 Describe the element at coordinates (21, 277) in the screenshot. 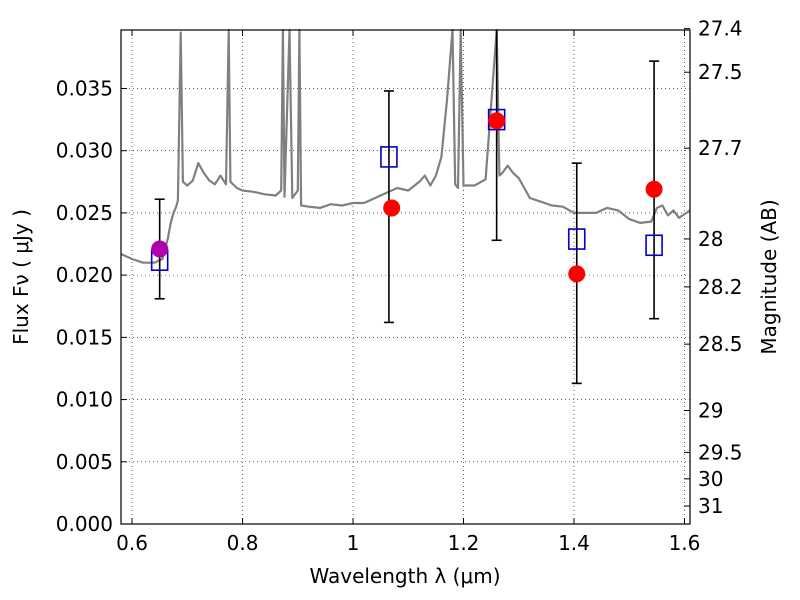

I see `y-axis-label: Flux Fν ( μJy )` at that location.